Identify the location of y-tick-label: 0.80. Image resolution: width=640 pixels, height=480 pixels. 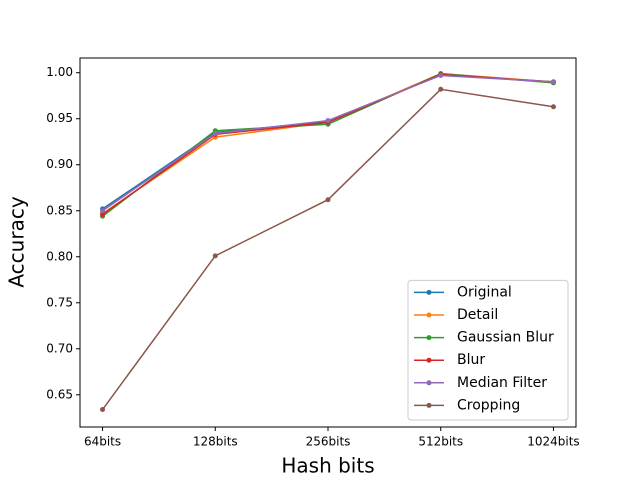
(59, 256).